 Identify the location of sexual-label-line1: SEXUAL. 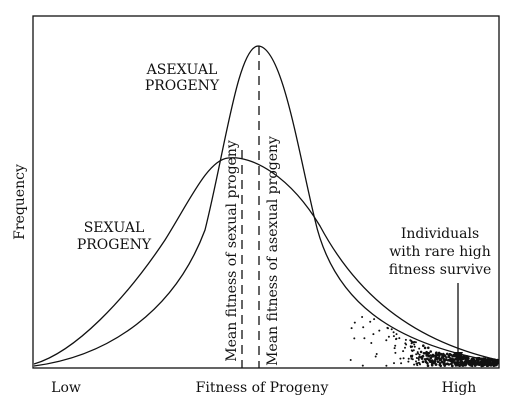
(114, 228).